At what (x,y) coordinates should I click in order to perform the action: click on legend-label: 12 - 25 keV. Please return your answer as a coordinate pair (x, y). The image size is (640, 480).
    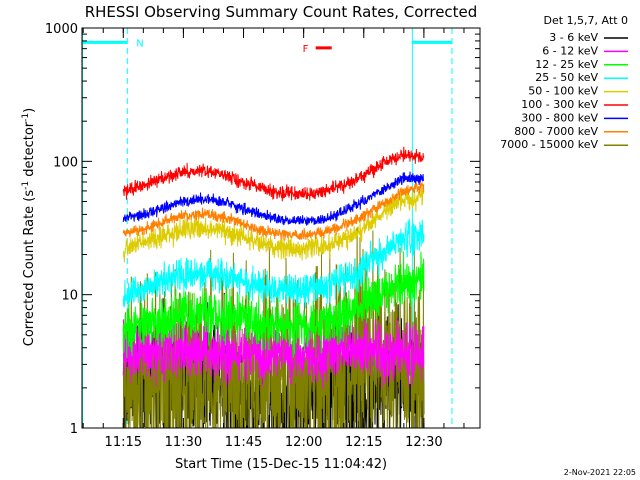
    Looking at the image, I should click on (566, 64).